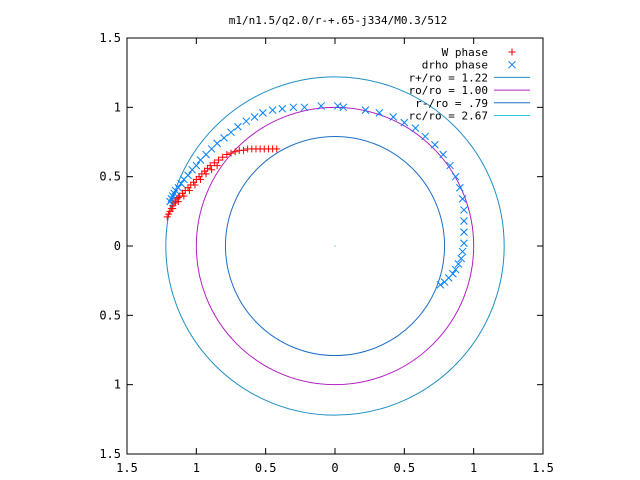 Image resolution: width=640 pixels, height=480 pixels. I want to click on legend-label-4: r-/ro = .79, so click(451, 103).